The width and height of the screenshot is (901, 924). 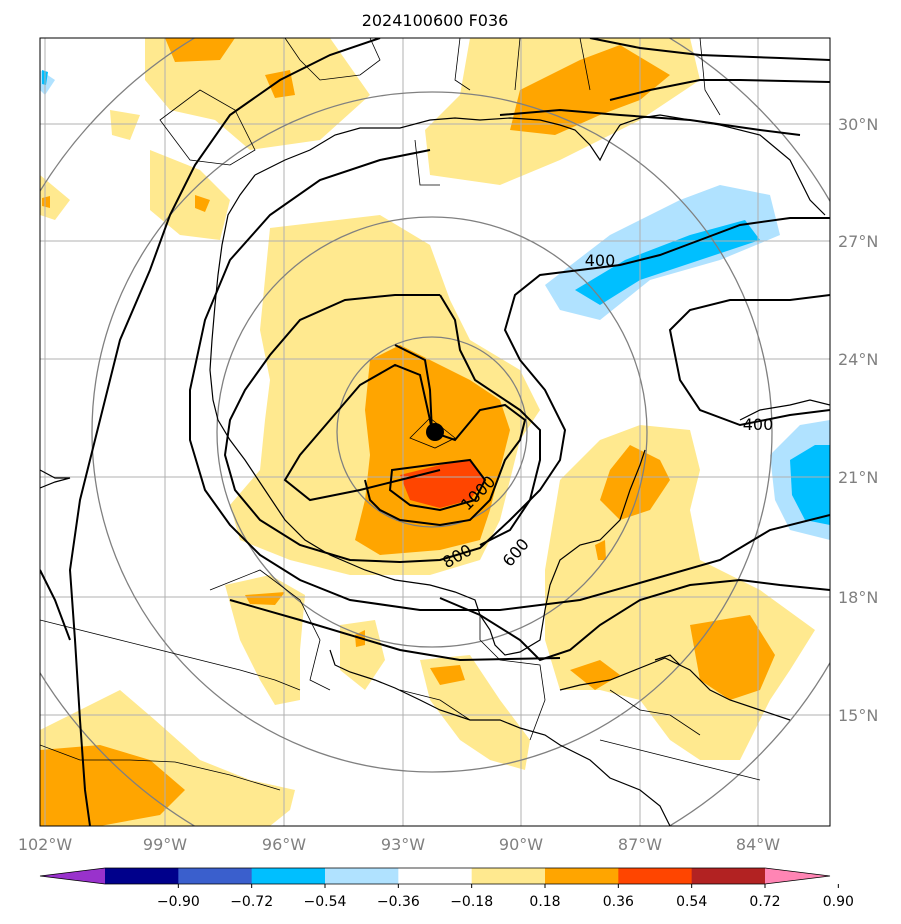 What do you see at coordinates (858, 124) in the screenshot?
I see `lat-label-30n: 30°N` at bounding box center [858, 124].